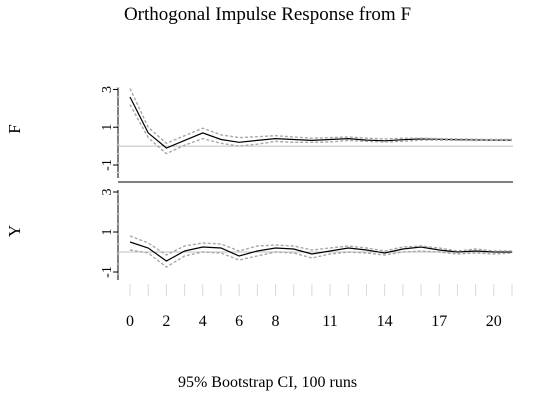  What do you see at coordinates (14, 128) in the screenshot?
I see `panel-y-label: F` at bounding box center [14, 128].